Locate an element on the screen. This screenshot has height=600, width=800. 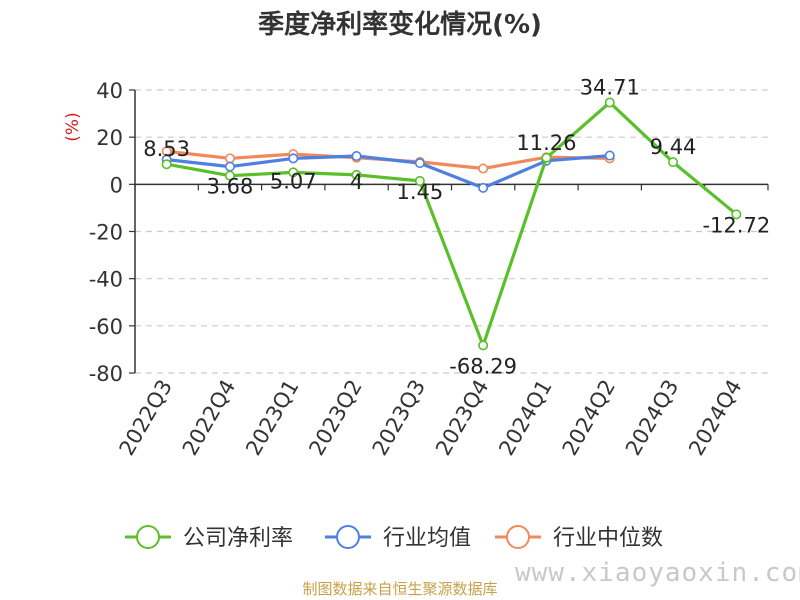
y-tick-label: 40 is located at coordinates (109, 91).